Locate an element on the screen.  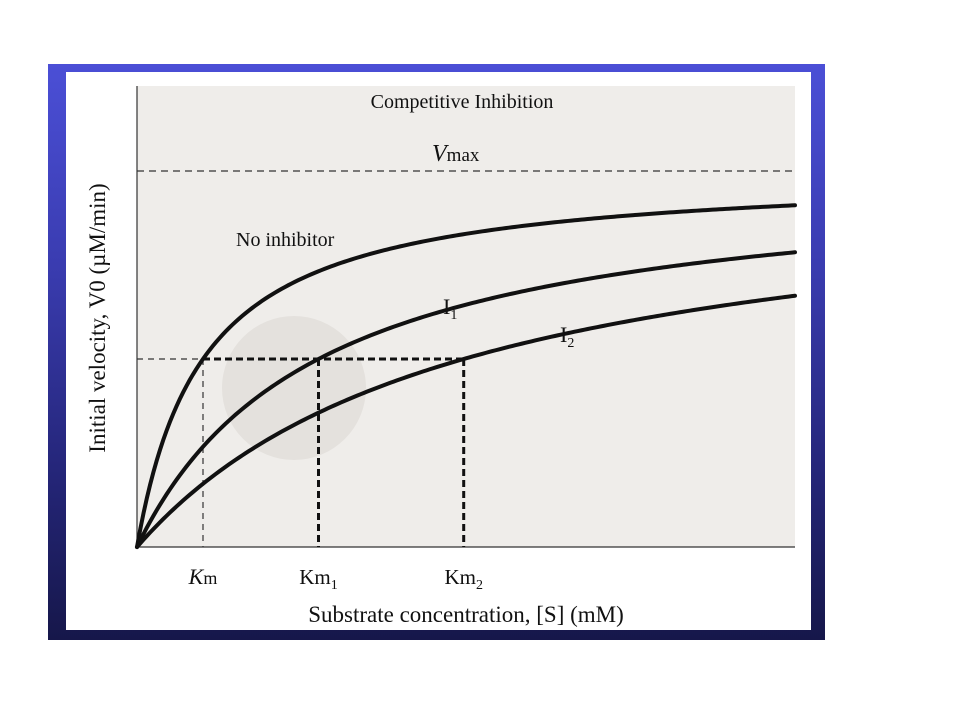
vmax-label: Vmax is located at coordinates (456, 154).